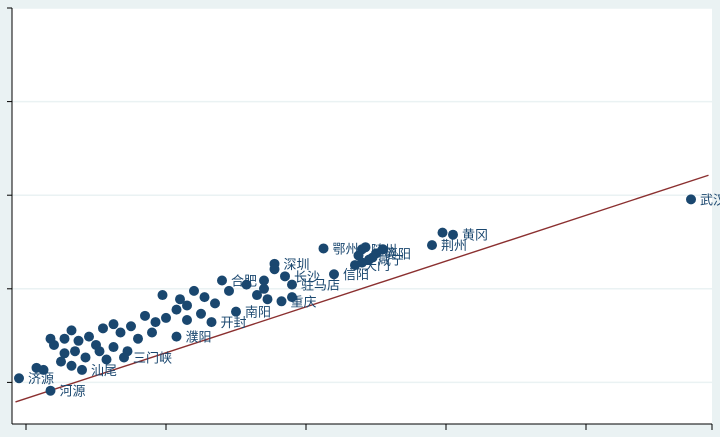 The image size is (720, 437). What do you see at coordinates (41, 379) in the screenshot?
I see `point-label: 济源` at bounding box center [41, 379].